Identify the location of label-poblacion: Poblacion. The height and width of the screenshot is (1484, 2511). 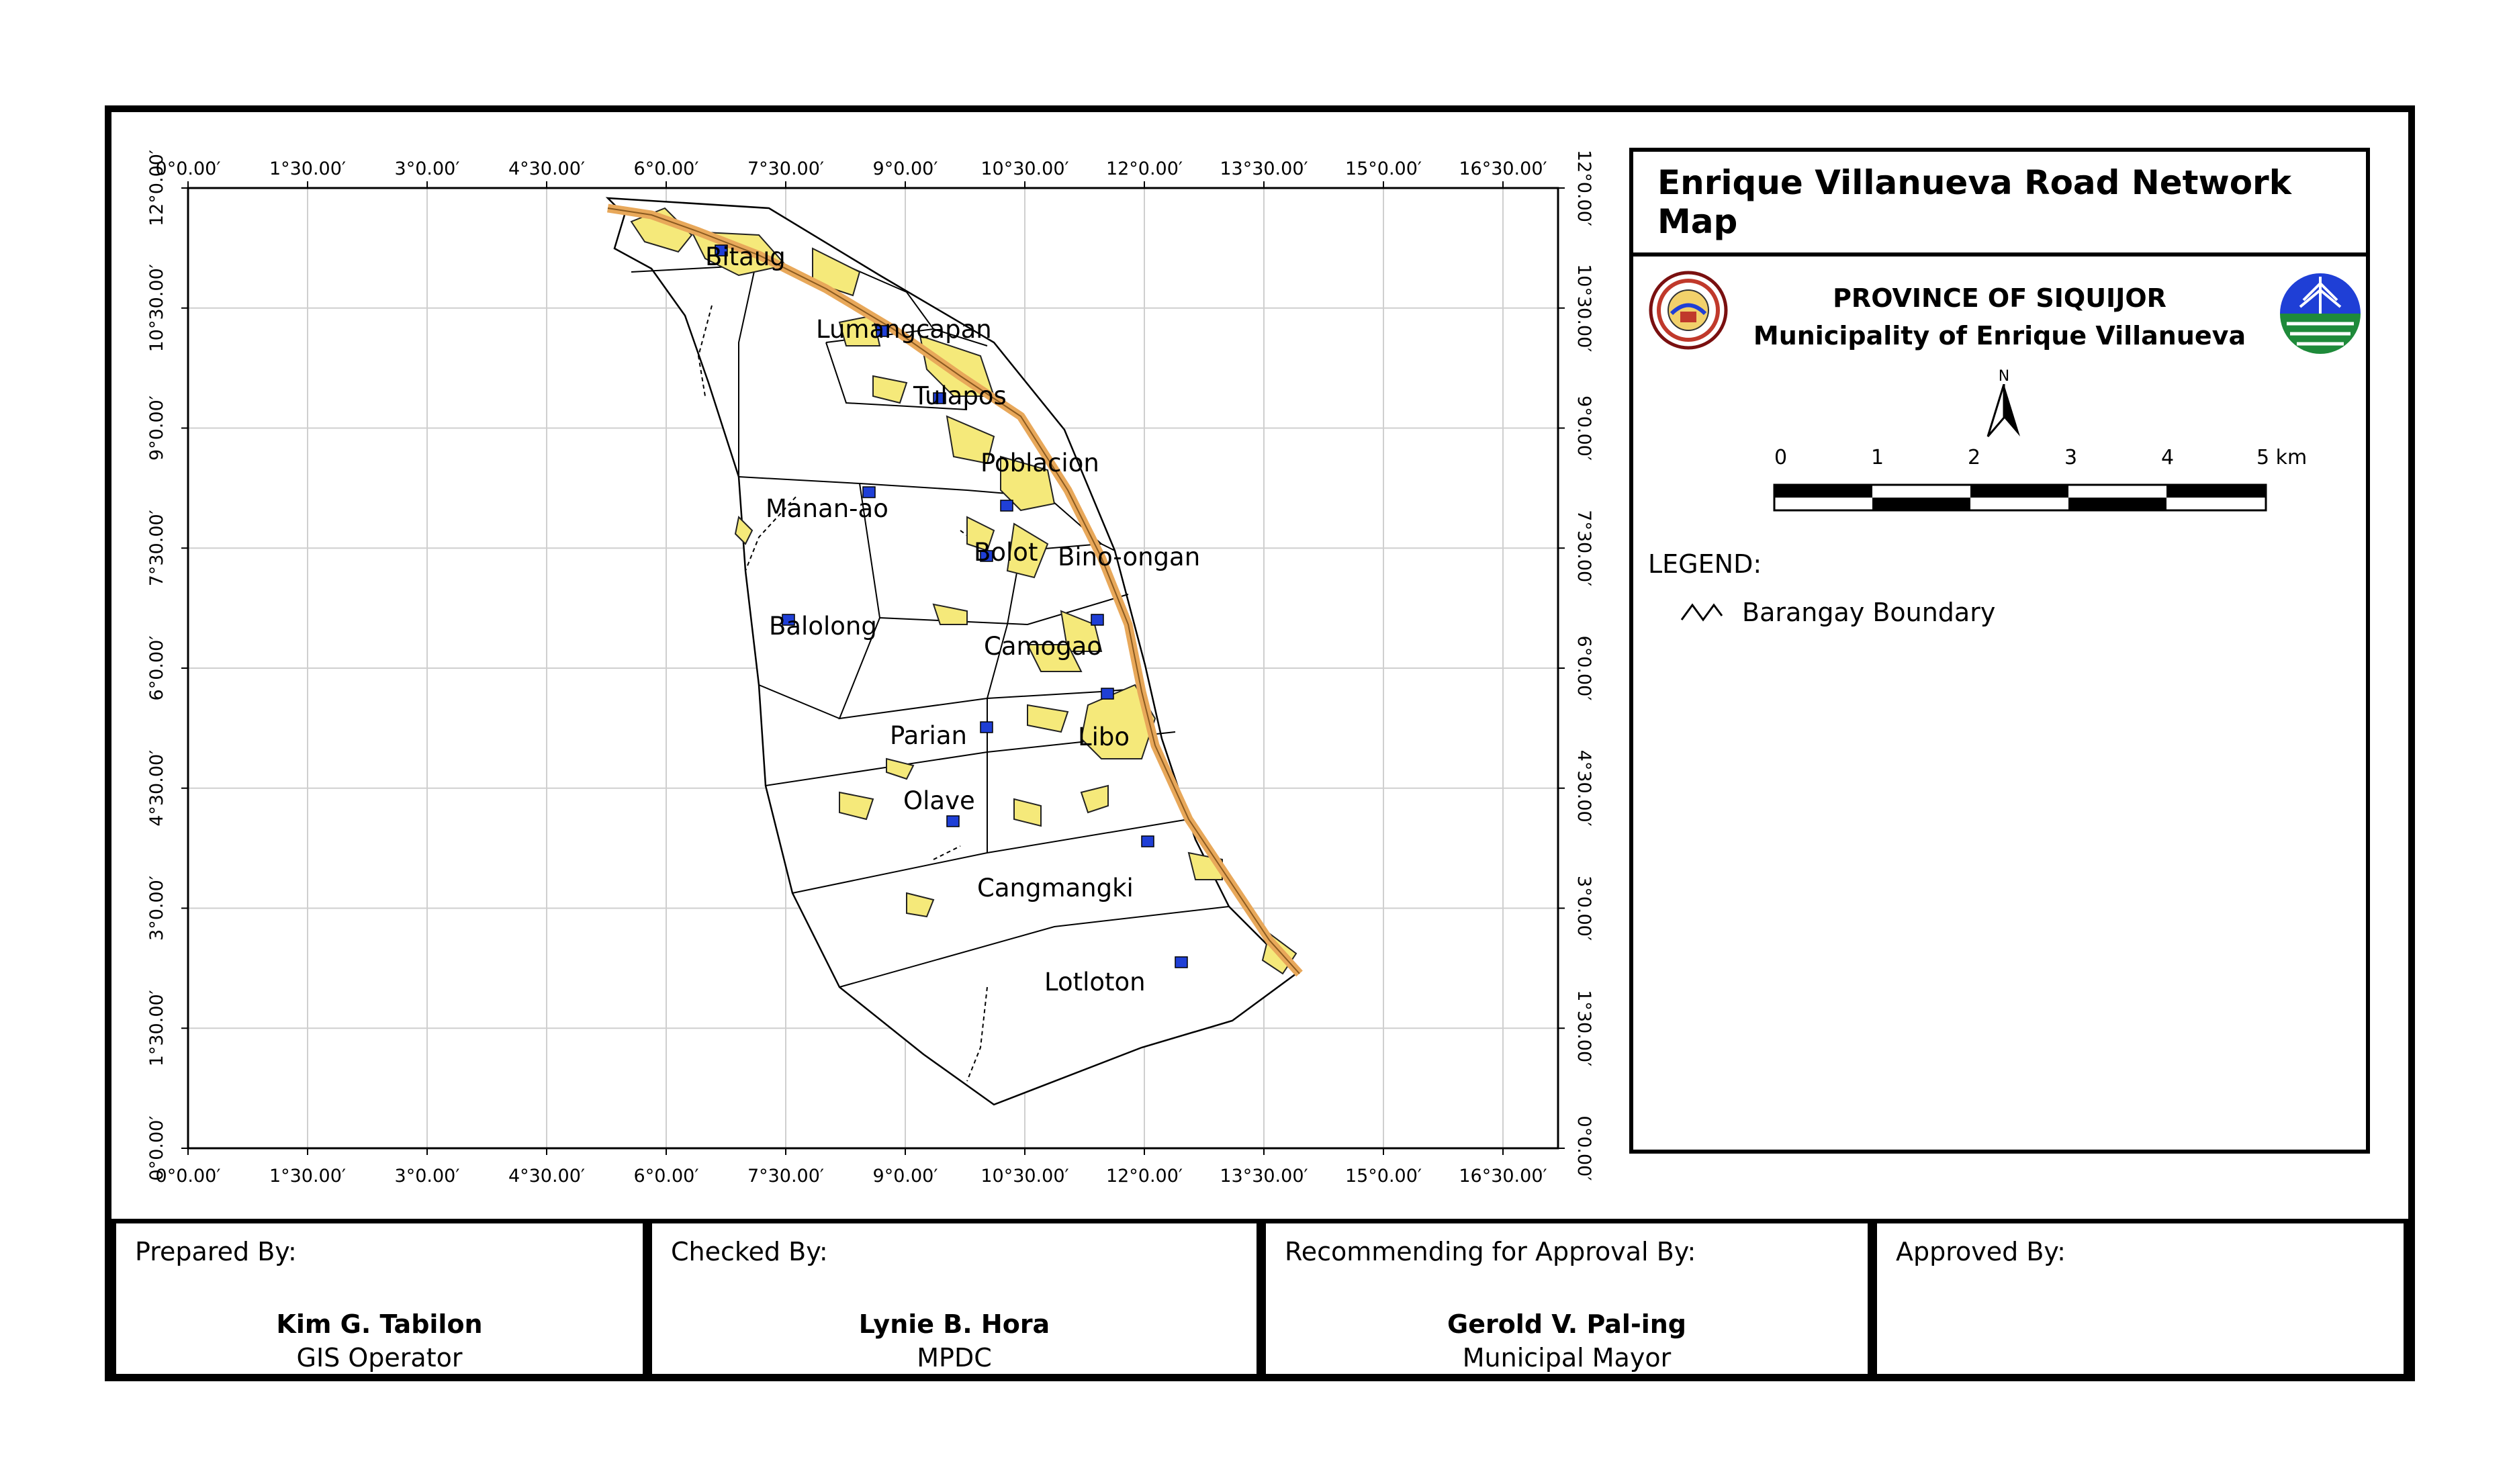
(1039, 463).